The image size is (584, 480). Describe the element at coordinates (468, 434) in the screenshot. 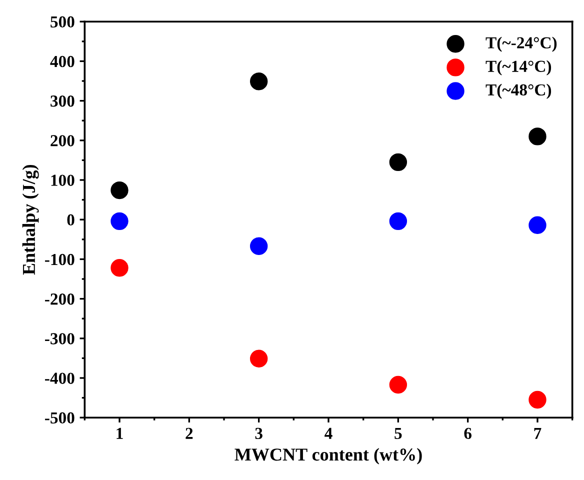

I see `x-tick-label: 6` at that location.